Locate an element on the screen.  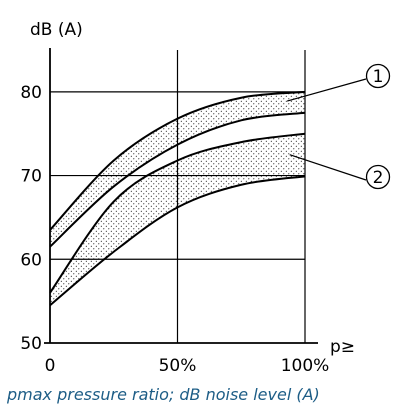
x-tick-label-50: 50% is located at coordinates (178, 366).